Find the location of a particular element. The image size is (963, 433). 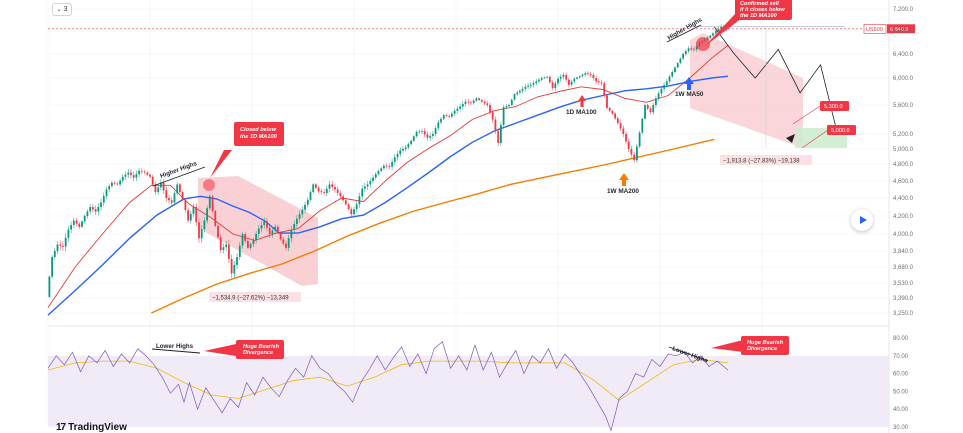

brand-name: TradingView is located at coordinates (97, 427).